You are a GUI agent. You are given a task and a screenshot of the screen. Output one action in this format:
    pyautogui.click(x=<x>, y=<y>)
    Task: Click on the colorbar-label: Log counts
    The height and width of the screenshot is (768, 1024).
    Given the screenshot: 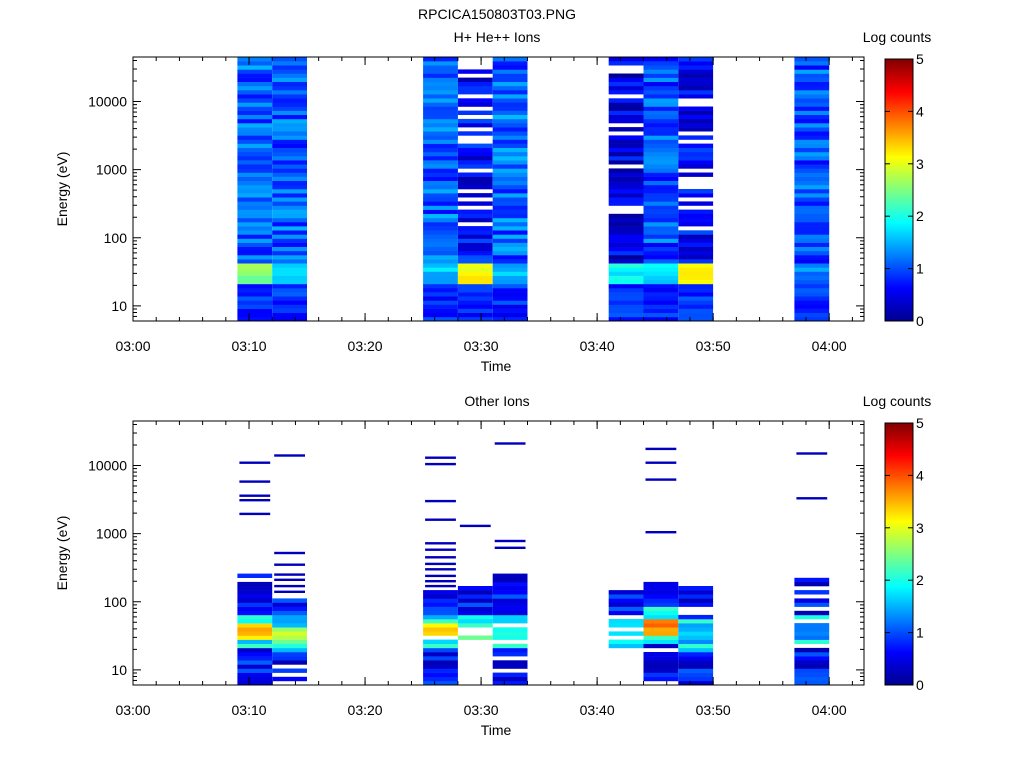 What is the action you would take?
    pyautogui.click(x=897, y=401)
    